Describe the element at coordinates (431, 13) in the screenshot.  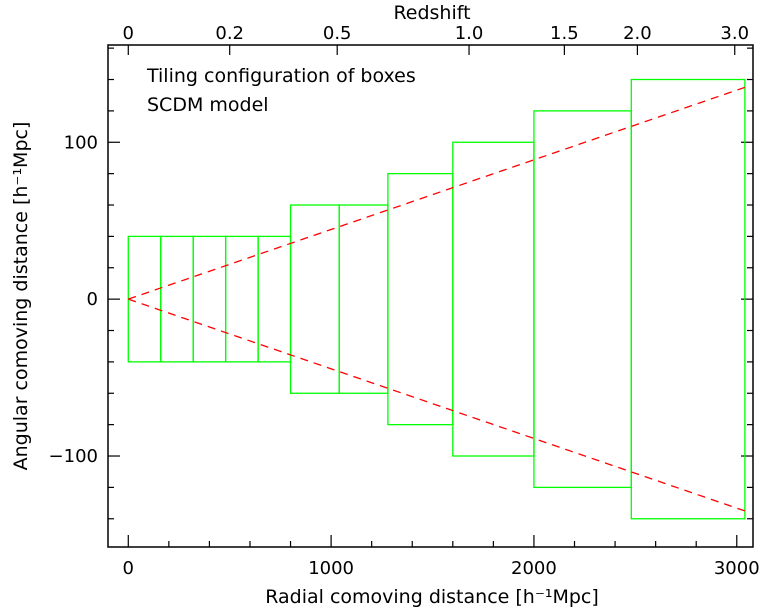
I see `top-axis-label: Redshift` at that location.